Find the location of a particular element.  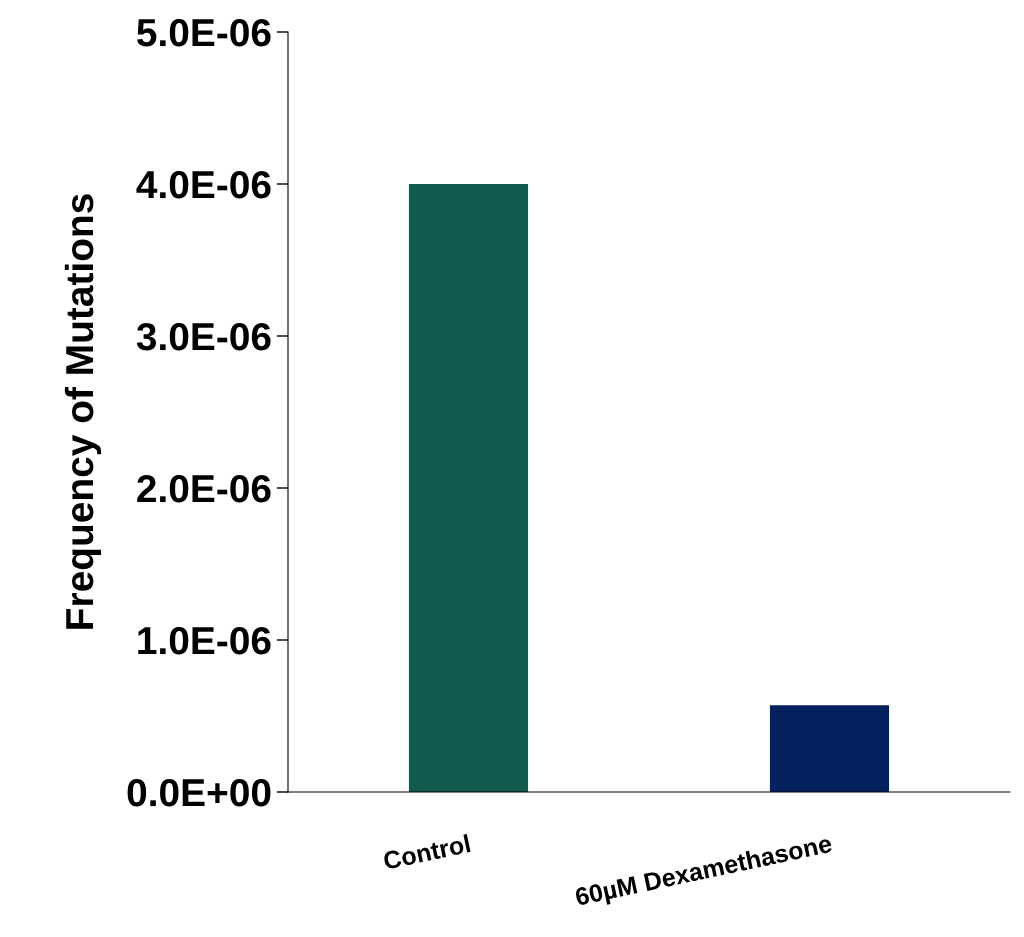

y-tick-label: 0.0E+00 is located at coordinates (199, 792).